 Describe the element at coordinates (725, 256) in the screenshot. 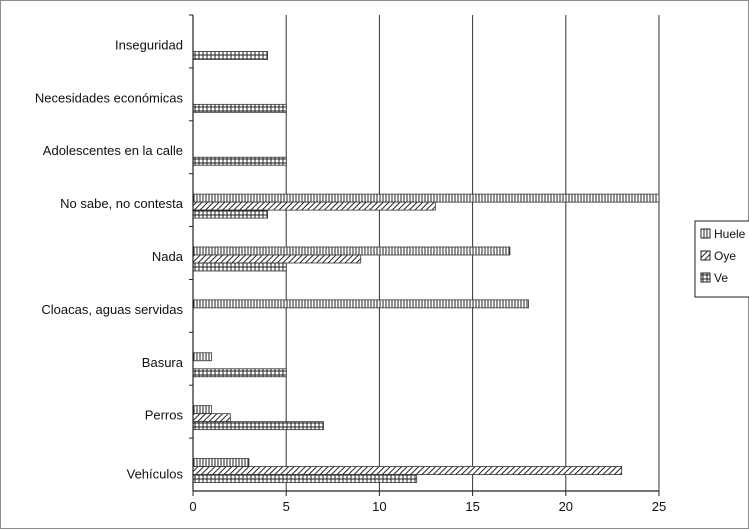

I see `legend-label-oye: Oye` at that location.